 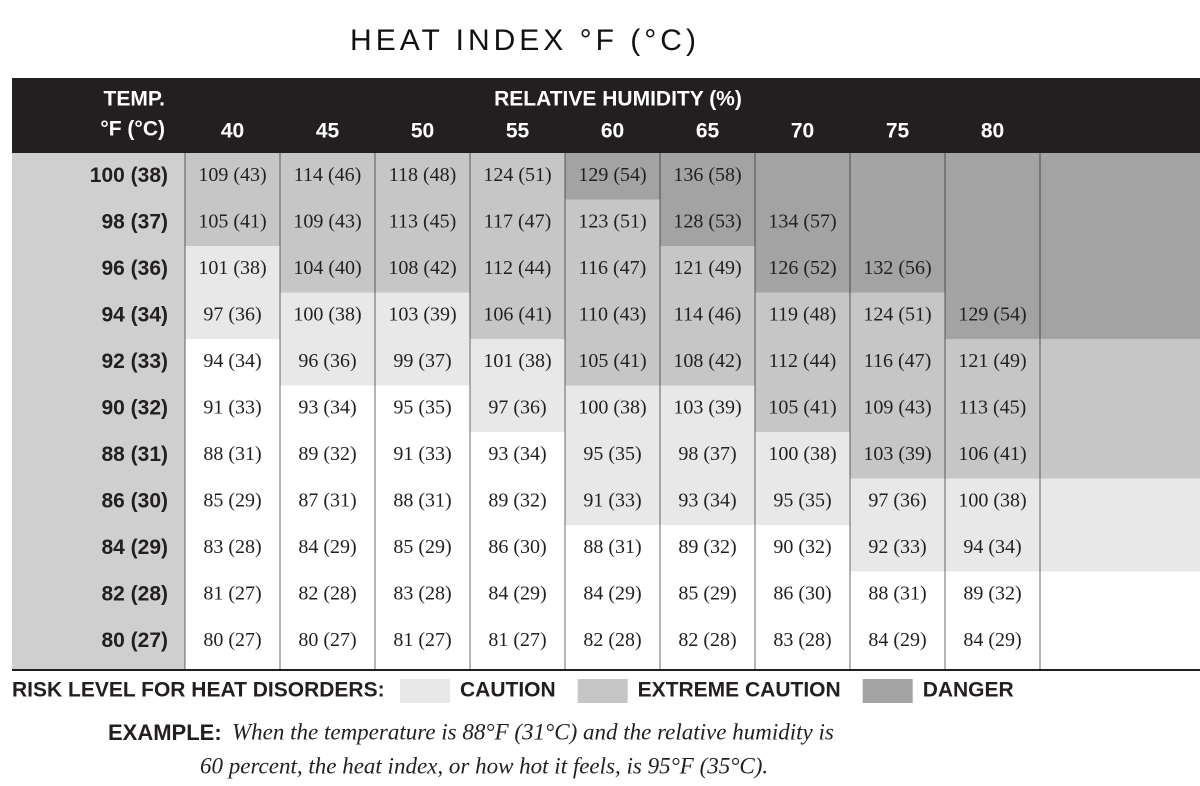 I want to click on humidity-column: 65, so click(x=708, y=131).